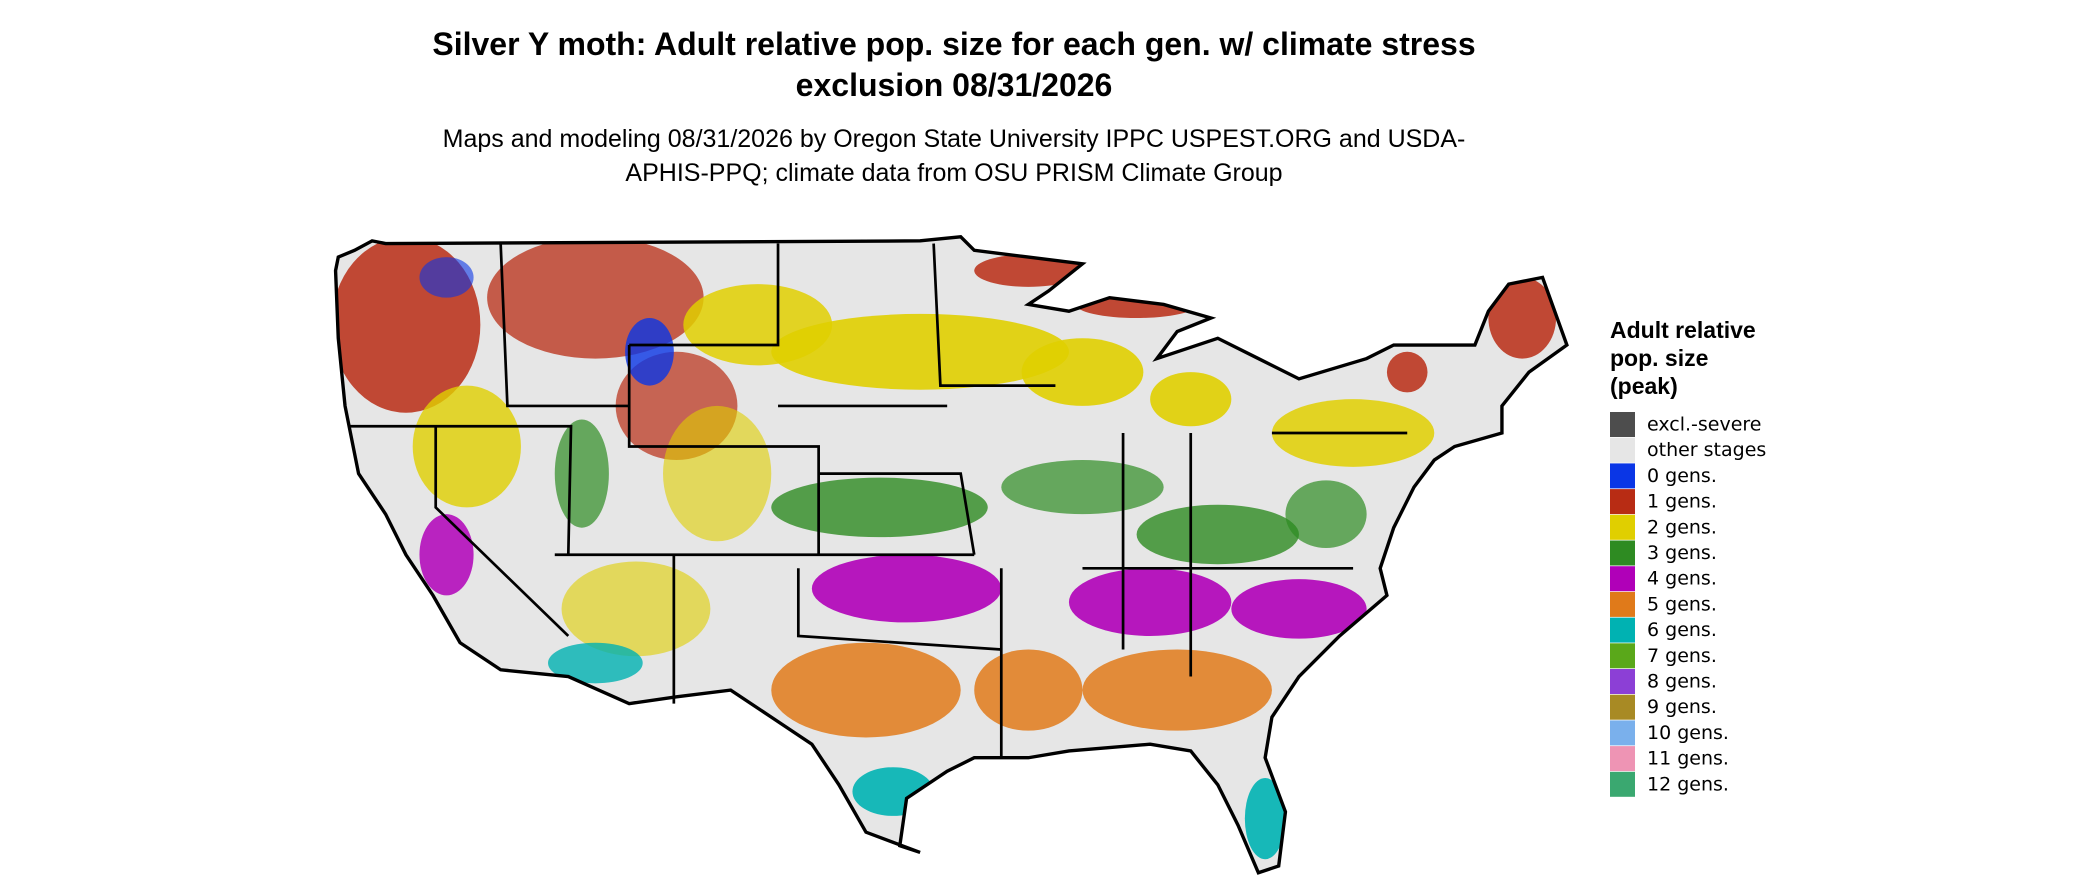 This screenshot has width=2100, height=892. What do you see at coordinates (1683, 358) in the screenshot?
I see `legend-title: Adult relative pop. size (peak)` at bounding box center [1683, 358].